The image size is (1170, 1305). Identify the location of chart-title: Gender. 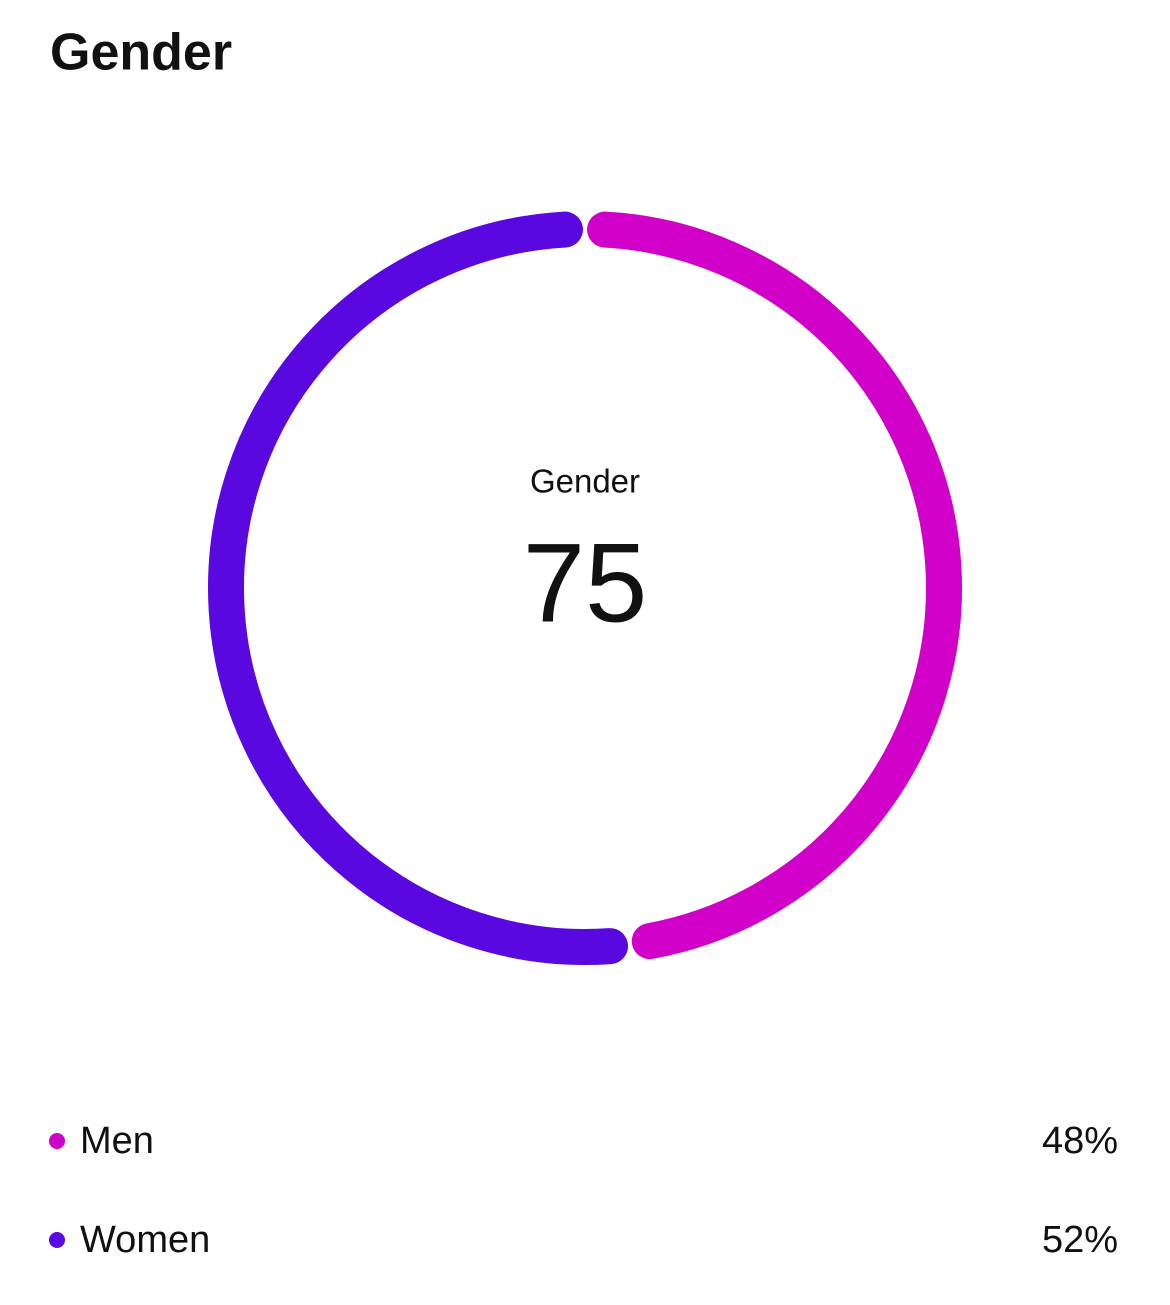
(141, 53).